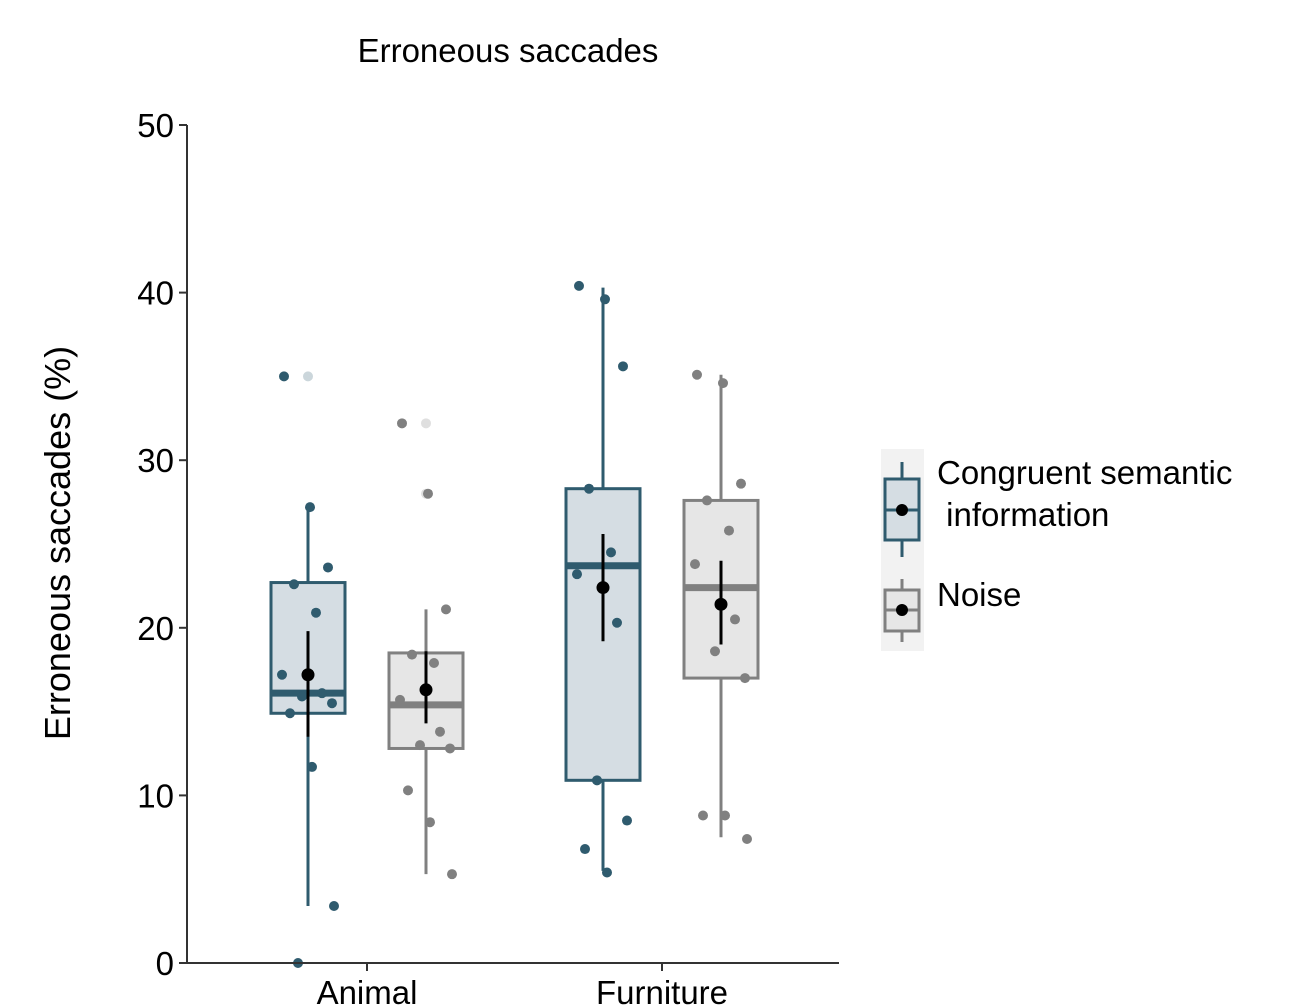  Describe the element at coordinates (1084, 472) in the screenshot. I see `legend-label-congruent-line1: Congruent semantic` at that location.